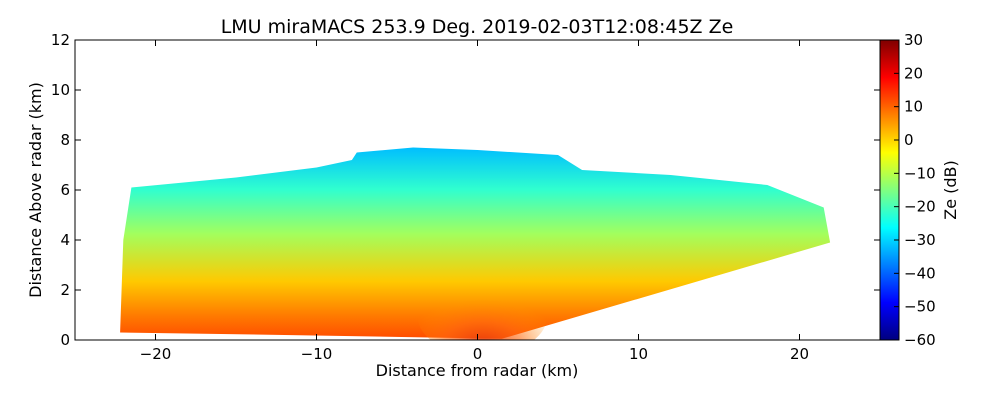  I want to click on colorbar-tick-label: −30, so click(920, 240).